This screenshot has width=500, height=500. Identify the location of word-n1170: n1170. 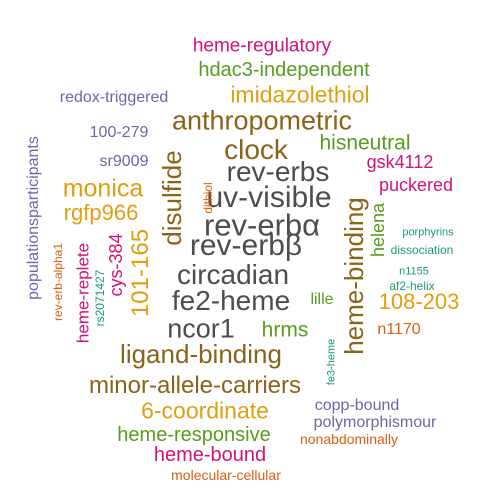
(399, 329).